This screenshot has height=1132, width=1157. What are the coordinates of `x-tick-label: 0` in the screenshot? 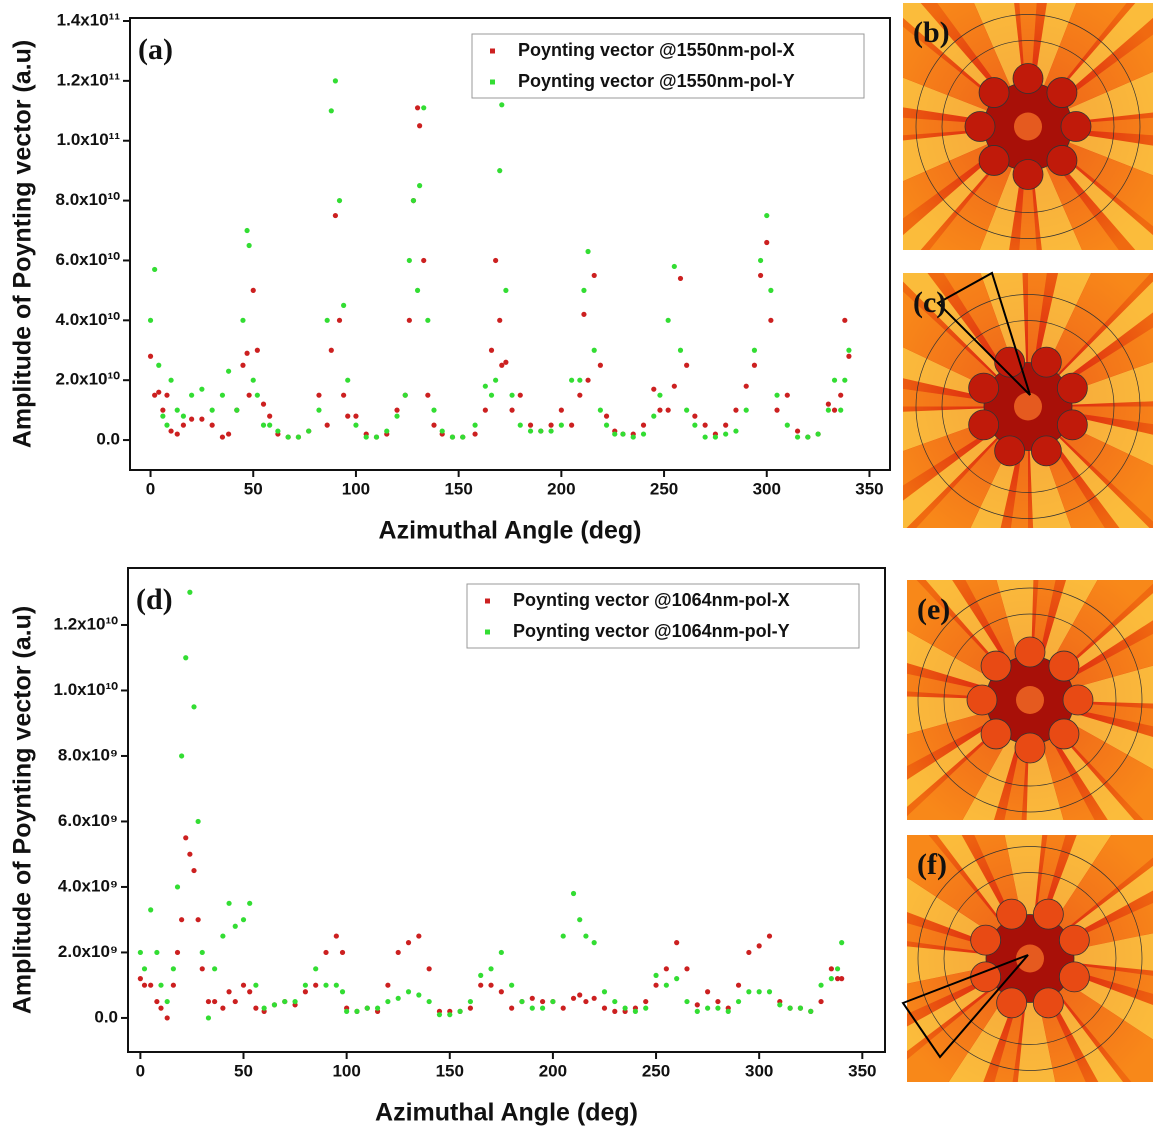 It's located at (150, 488).